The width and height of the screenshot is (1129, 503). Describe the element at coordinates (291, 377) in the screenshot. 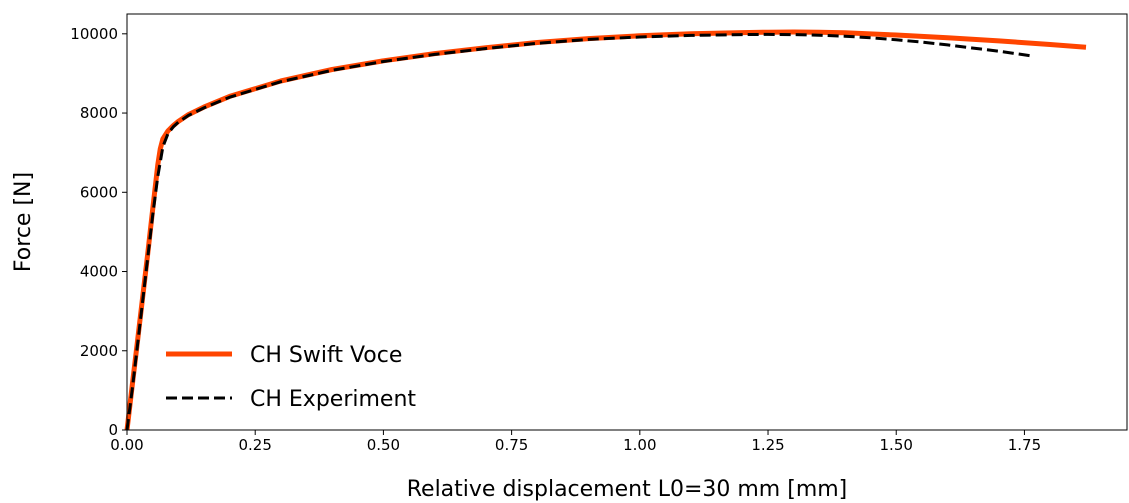

I see `legend: CH Swift Voce CH Experiment` at that location.